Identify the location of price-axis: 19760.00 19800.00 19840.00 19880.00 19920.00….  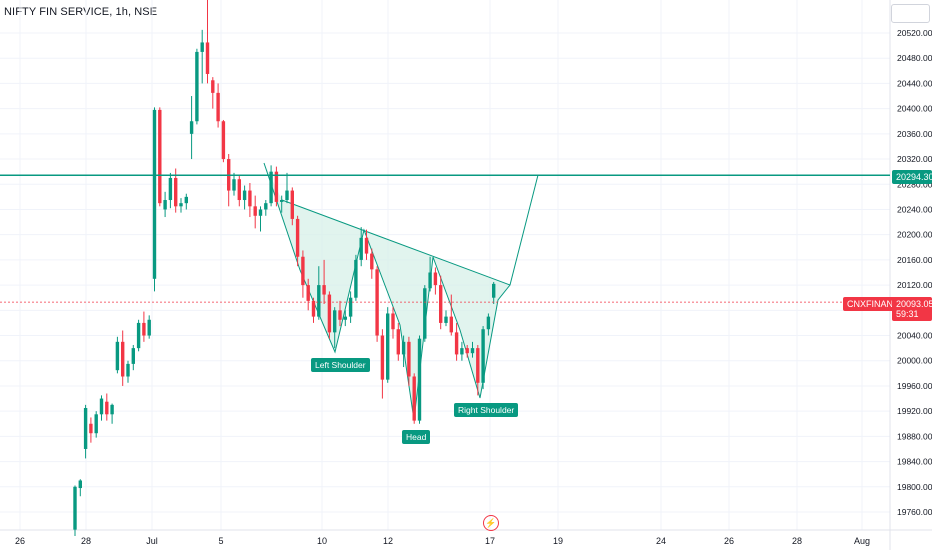
(910, 275).